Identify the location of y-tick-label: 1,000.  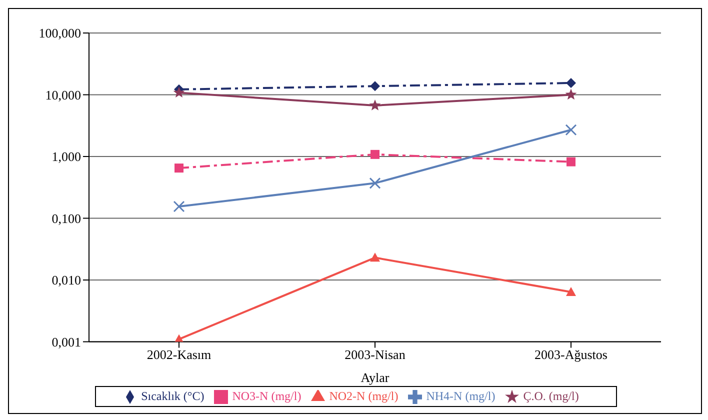
(66, 156).